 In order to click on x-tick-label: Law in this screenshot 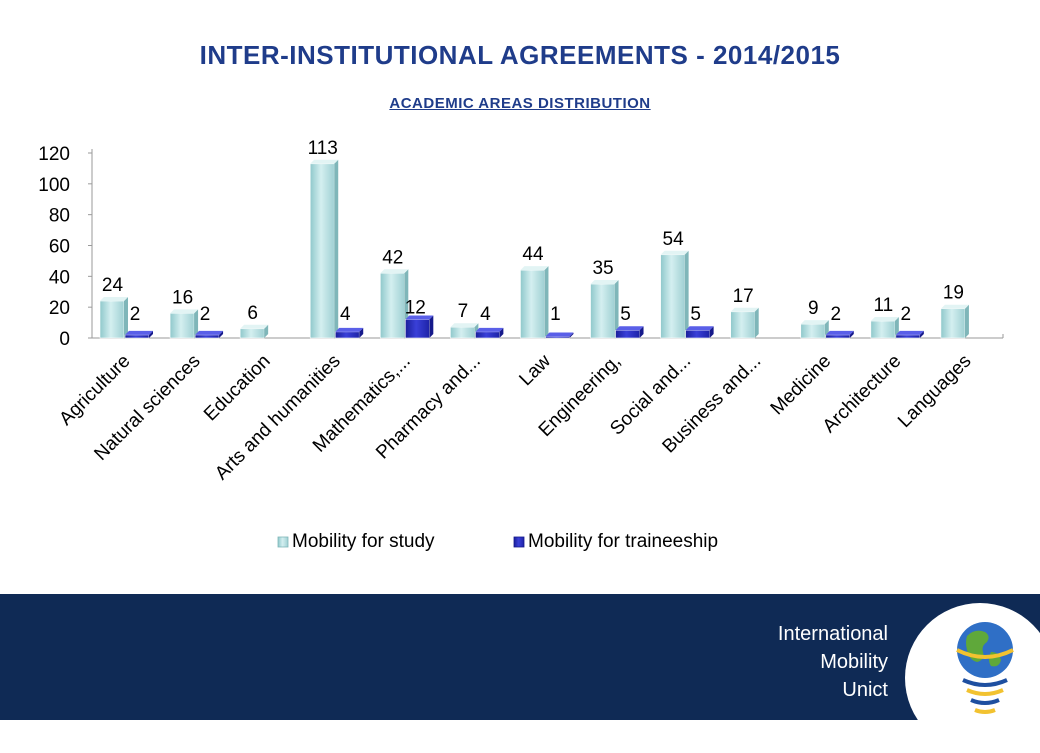, I will do `click(535, 370)`.